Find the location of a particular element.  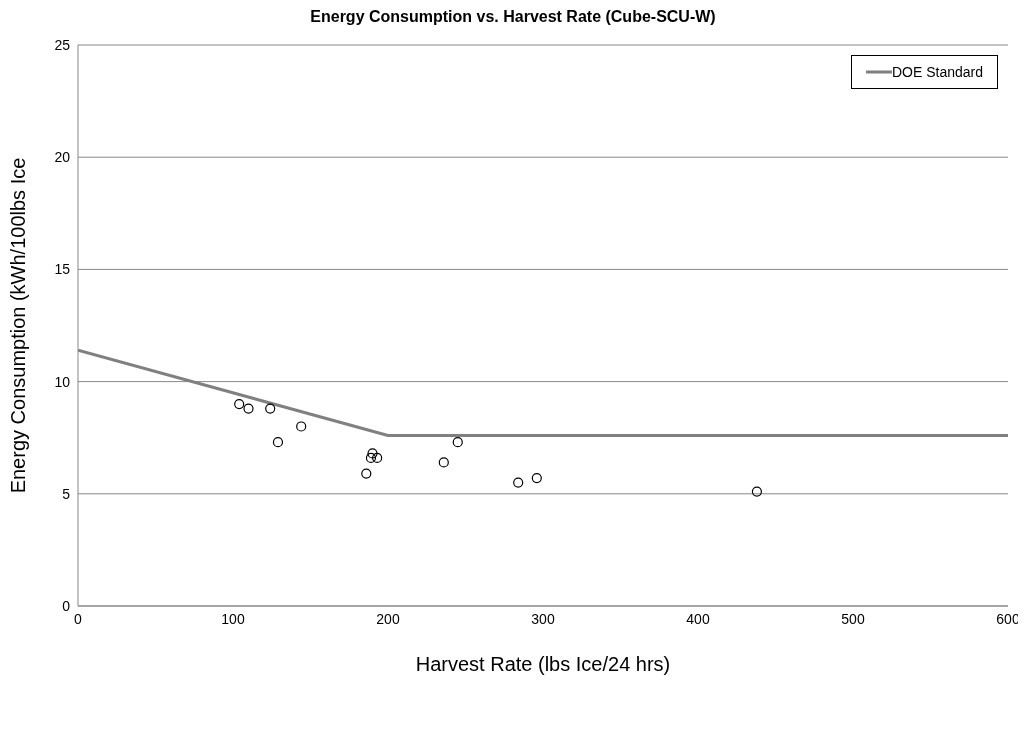

x-tick-label: 500 is located at coordinates (853, 618).